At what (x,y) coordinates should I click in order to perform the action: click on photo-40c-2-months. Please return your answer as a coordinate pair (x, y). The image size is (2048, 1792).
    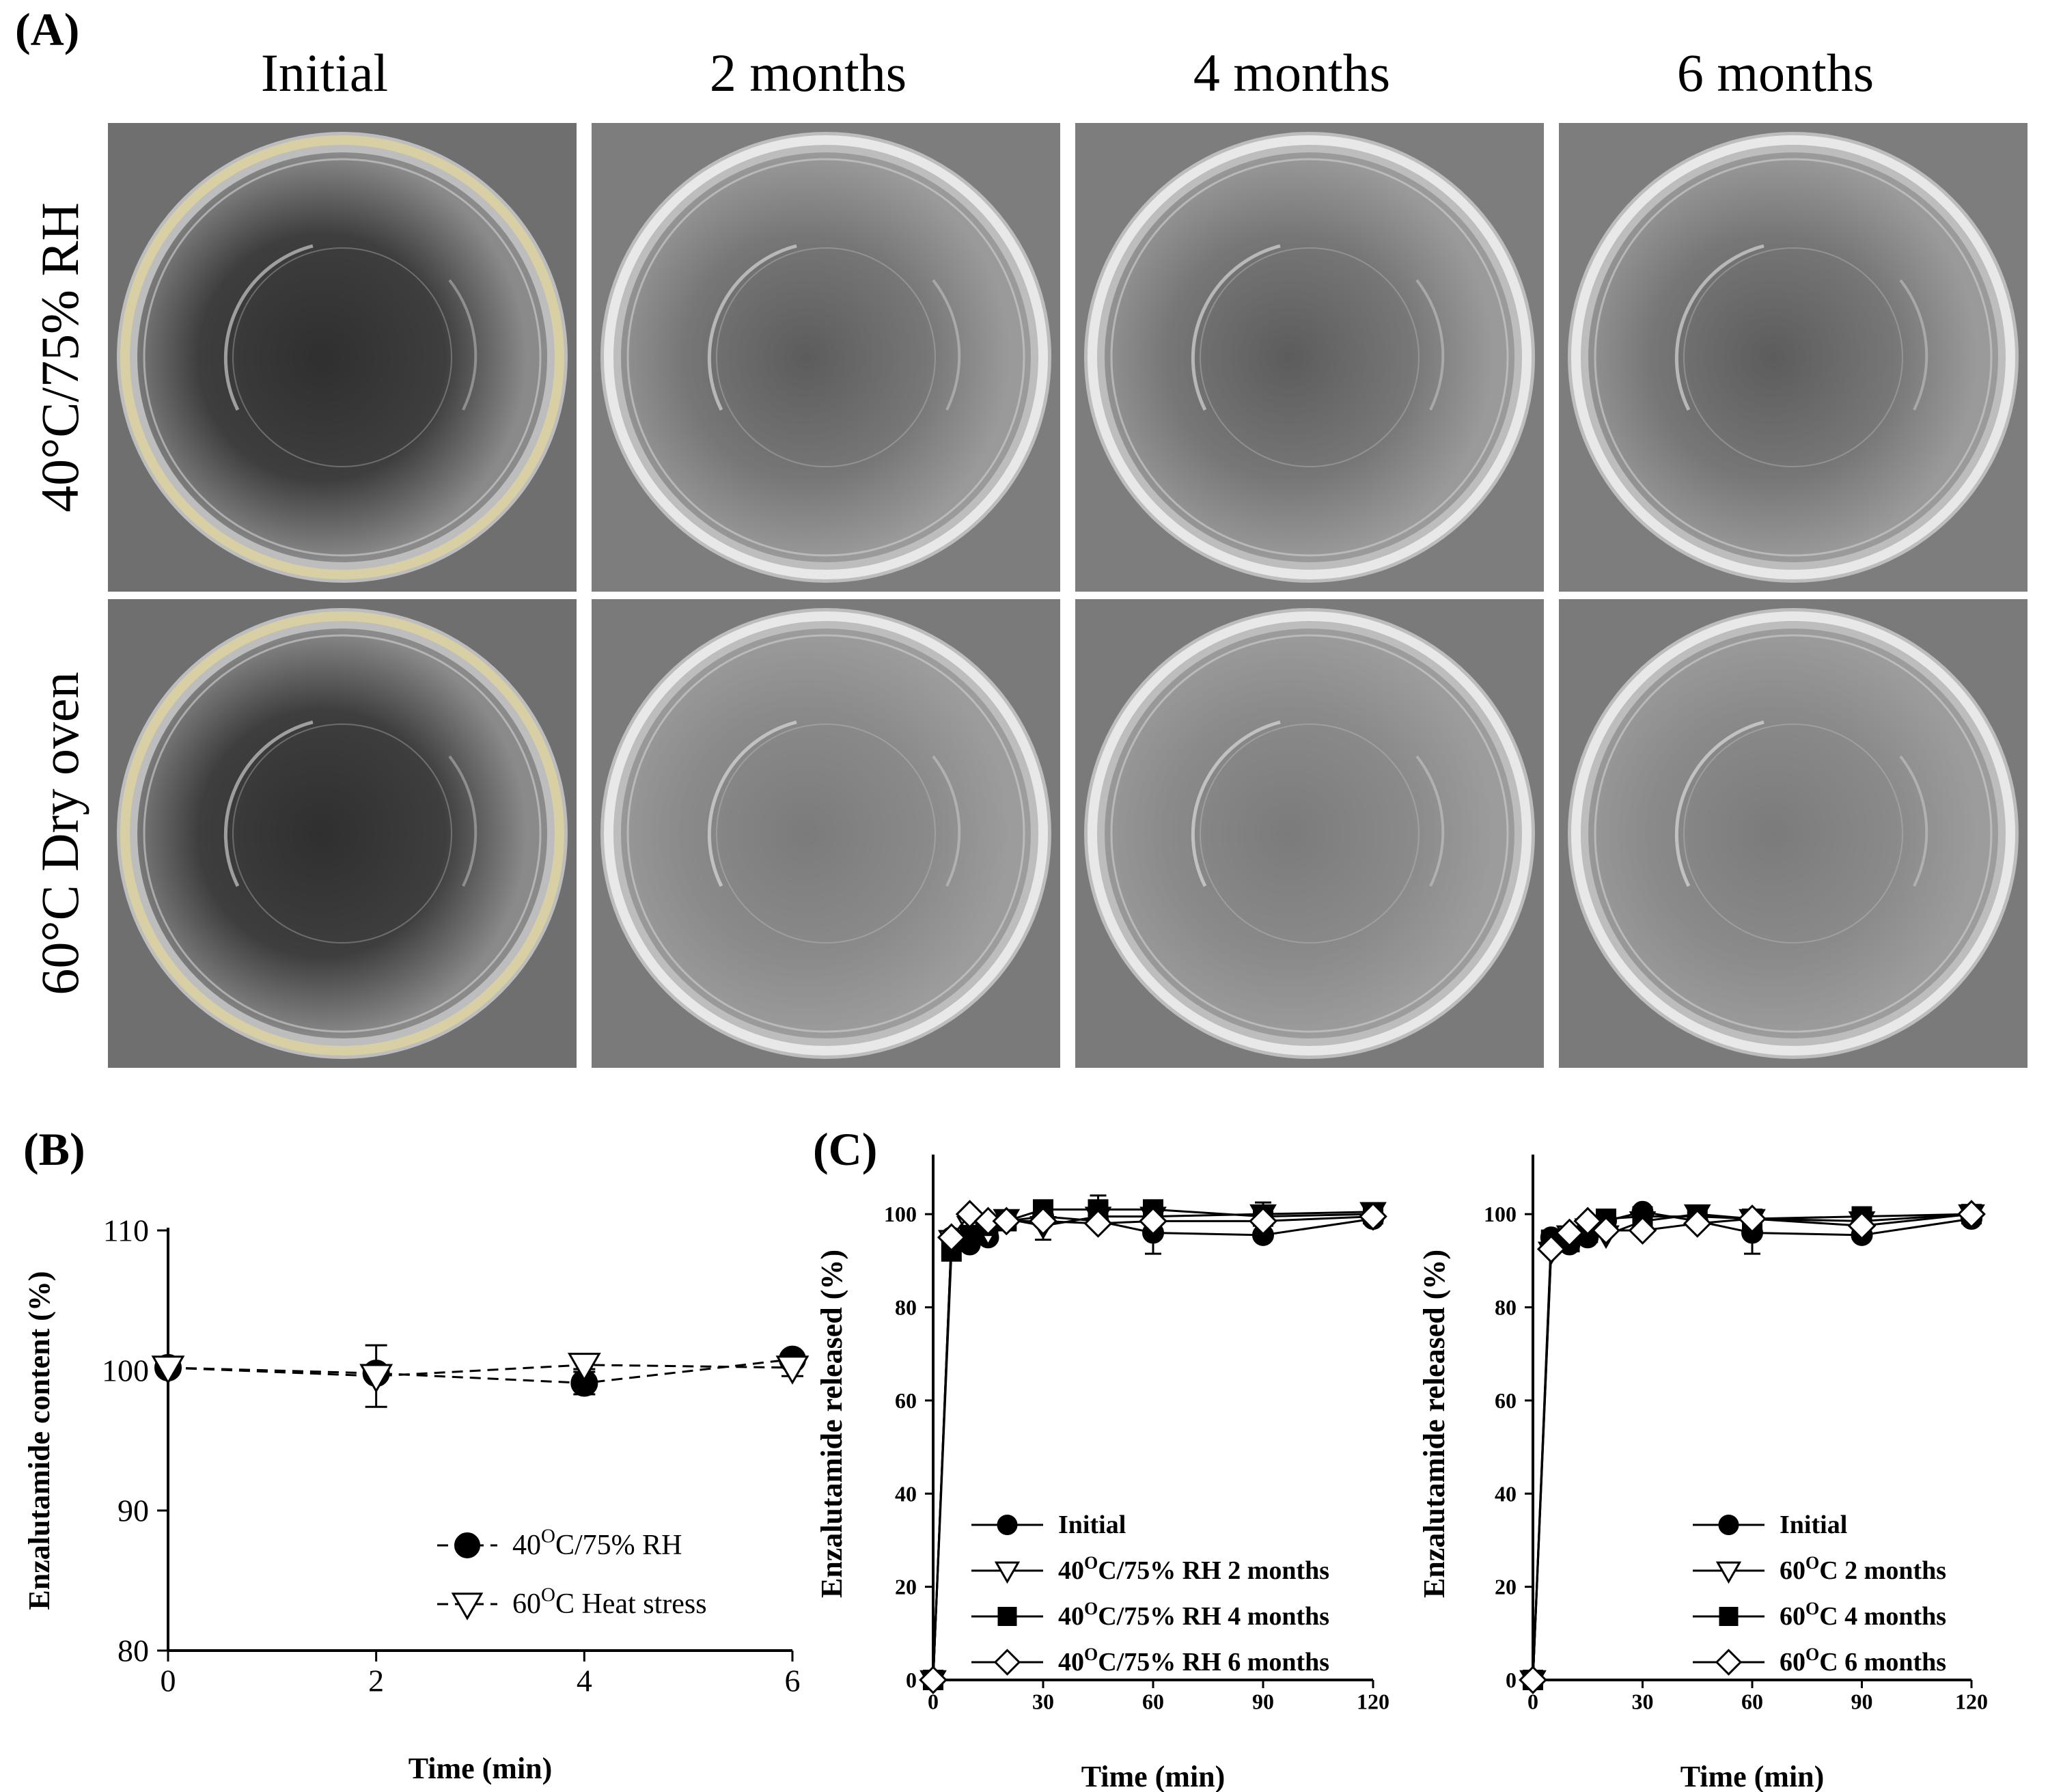
    Looking at the image, I should click on (826, 358).